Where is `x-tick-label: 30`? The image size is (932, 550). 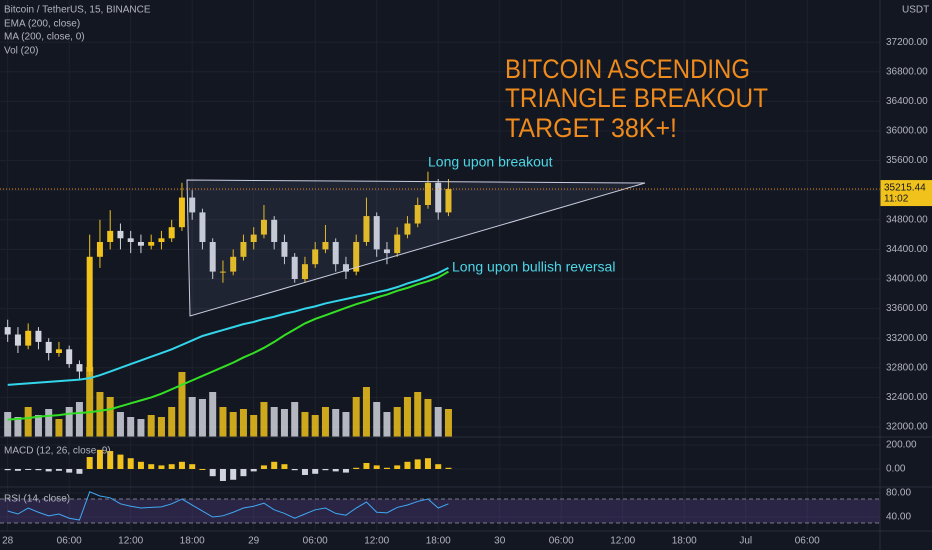
x-tick-label: 30 is located at coordinates (500, 541).